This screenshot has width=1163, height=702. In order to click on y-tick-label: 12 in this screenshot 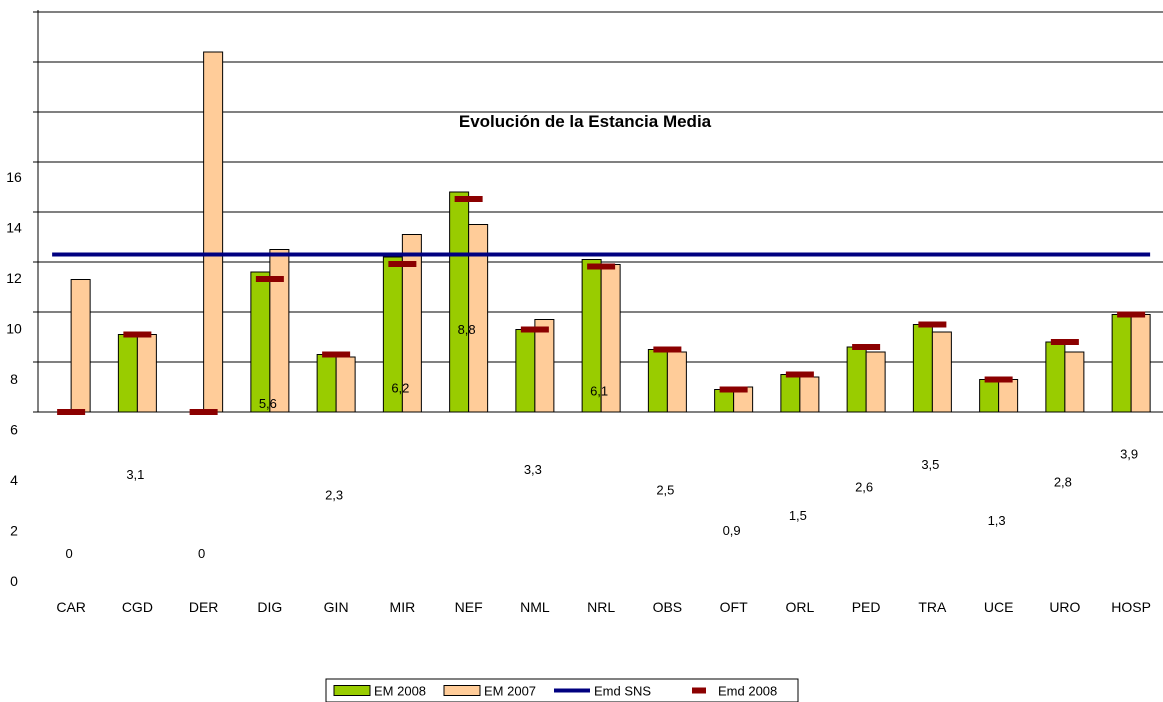, I will do `click(14, 278)`.